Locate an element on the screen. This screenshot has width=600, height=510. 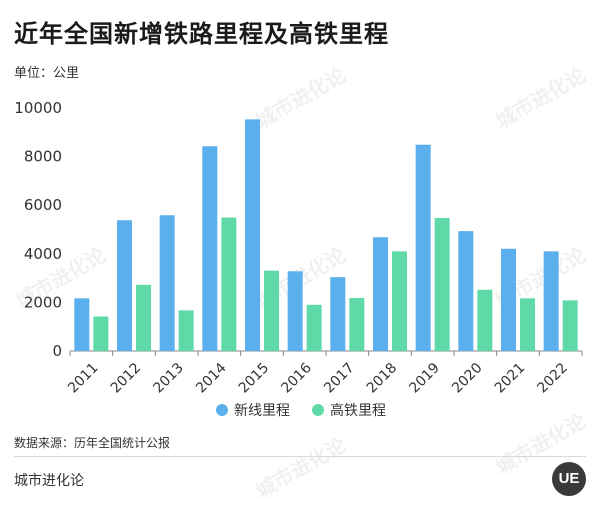
divider is located at coordinates (300, 456).